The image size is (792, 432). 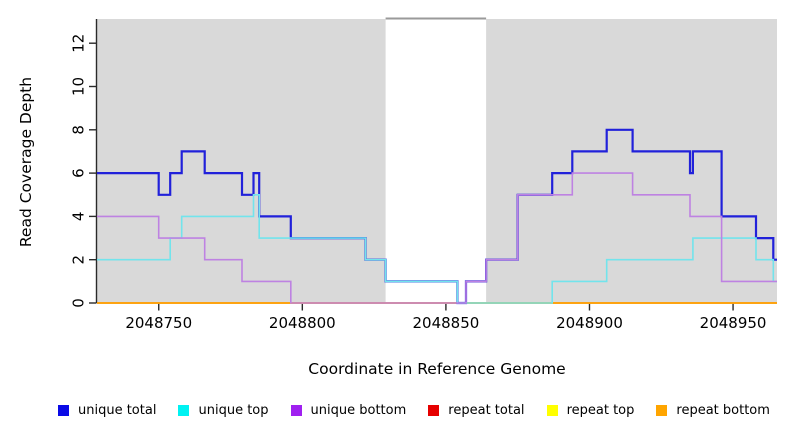 What do you see at coordinates (79, 303) in the screenshot?
I see `y-tick-label: 0` at bounding box center [79, 303].